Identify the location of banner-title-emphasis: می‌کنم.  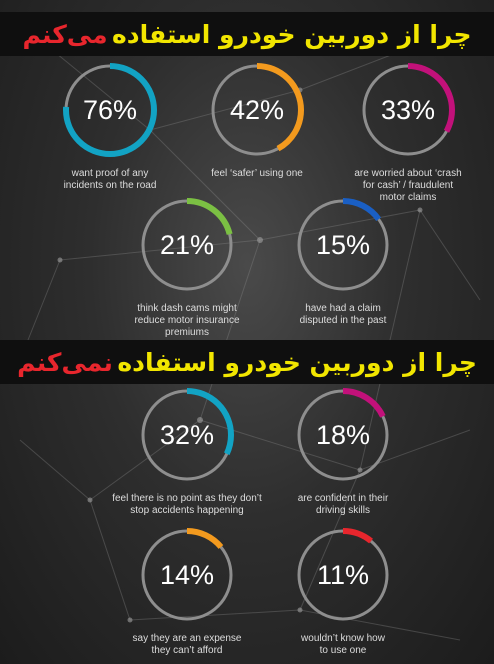
(65, 34).